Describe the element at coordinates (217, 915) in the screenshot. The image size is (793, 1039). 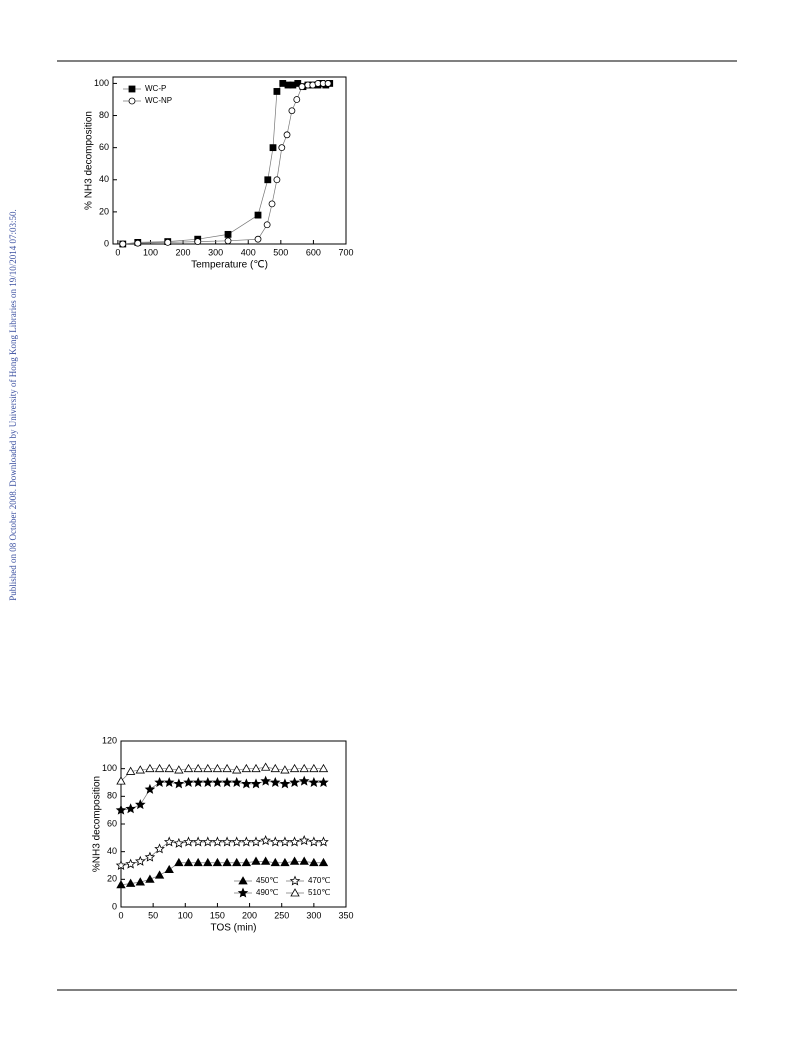
I see `x-tick-label: 150` at that location.